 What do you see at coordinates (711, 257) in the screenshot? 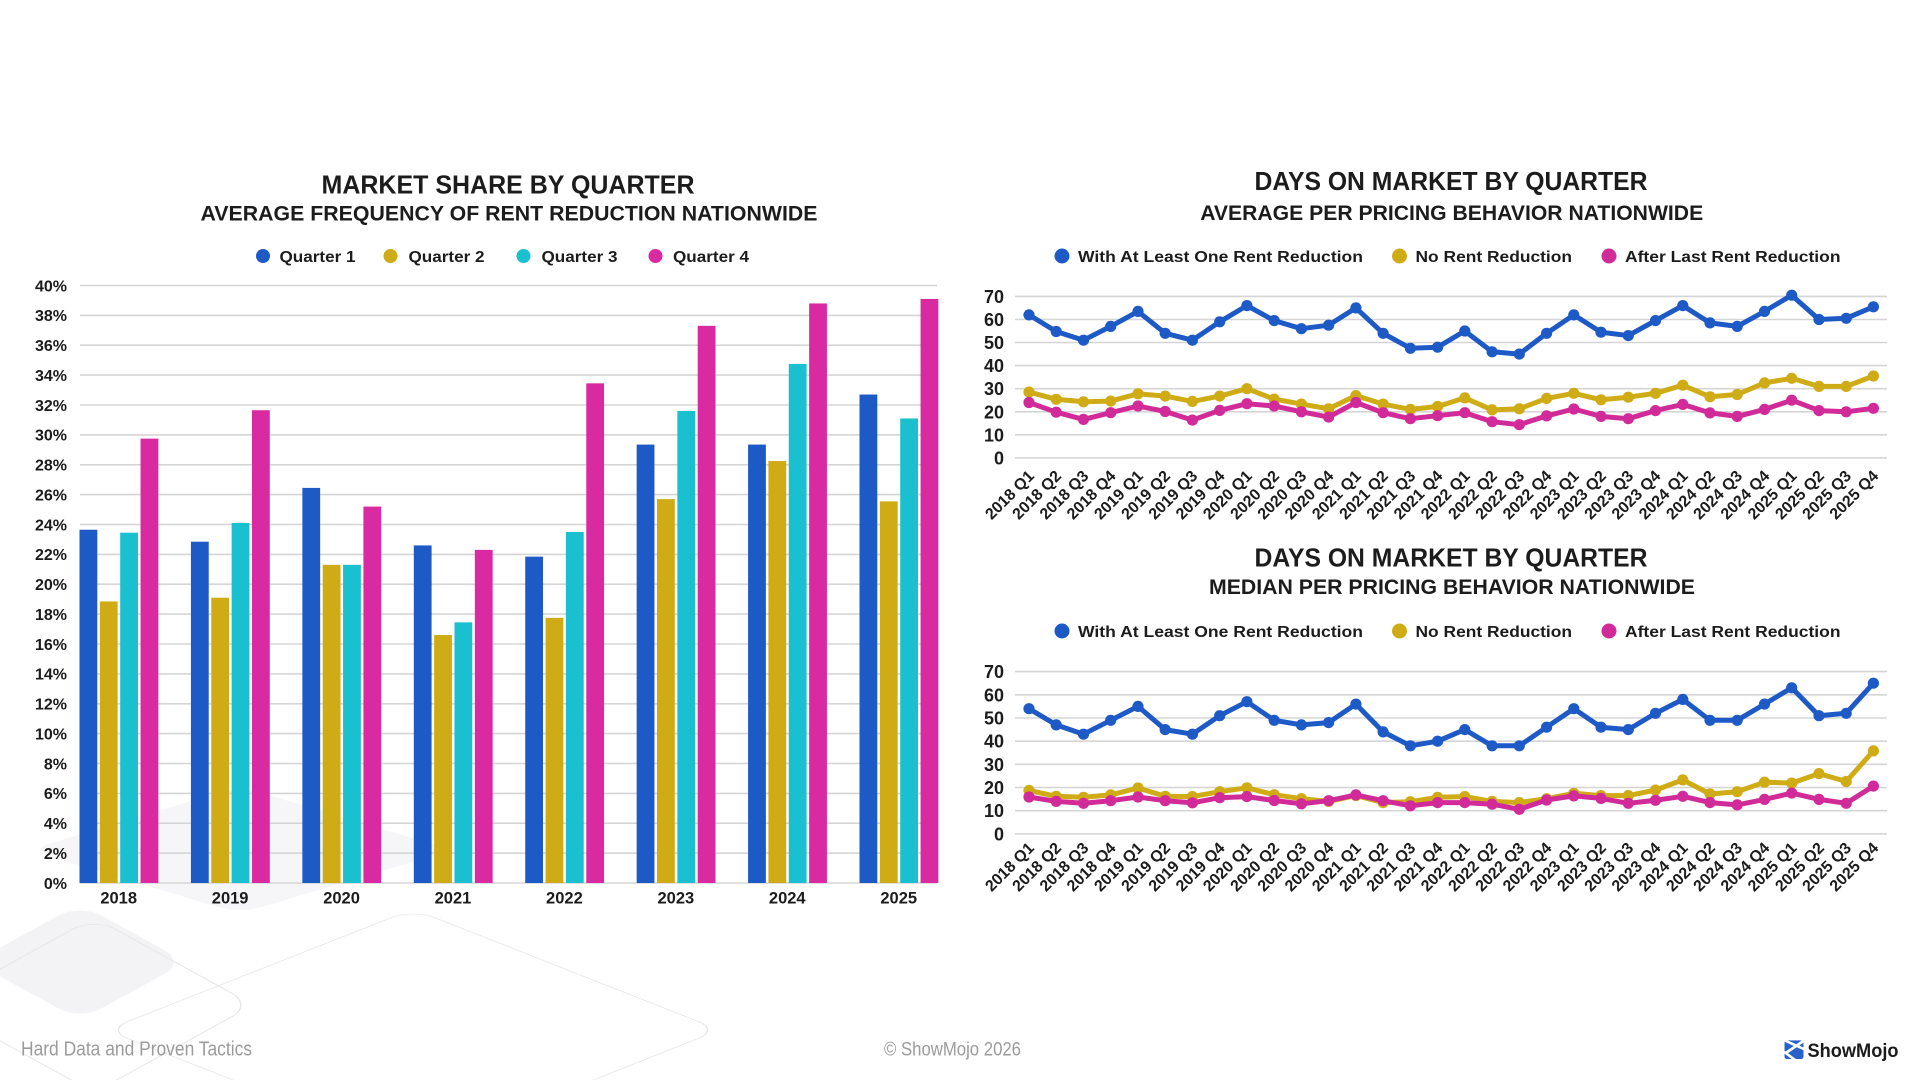
I see `svg-text: Quarter 4` at bounding box center [711, 257].